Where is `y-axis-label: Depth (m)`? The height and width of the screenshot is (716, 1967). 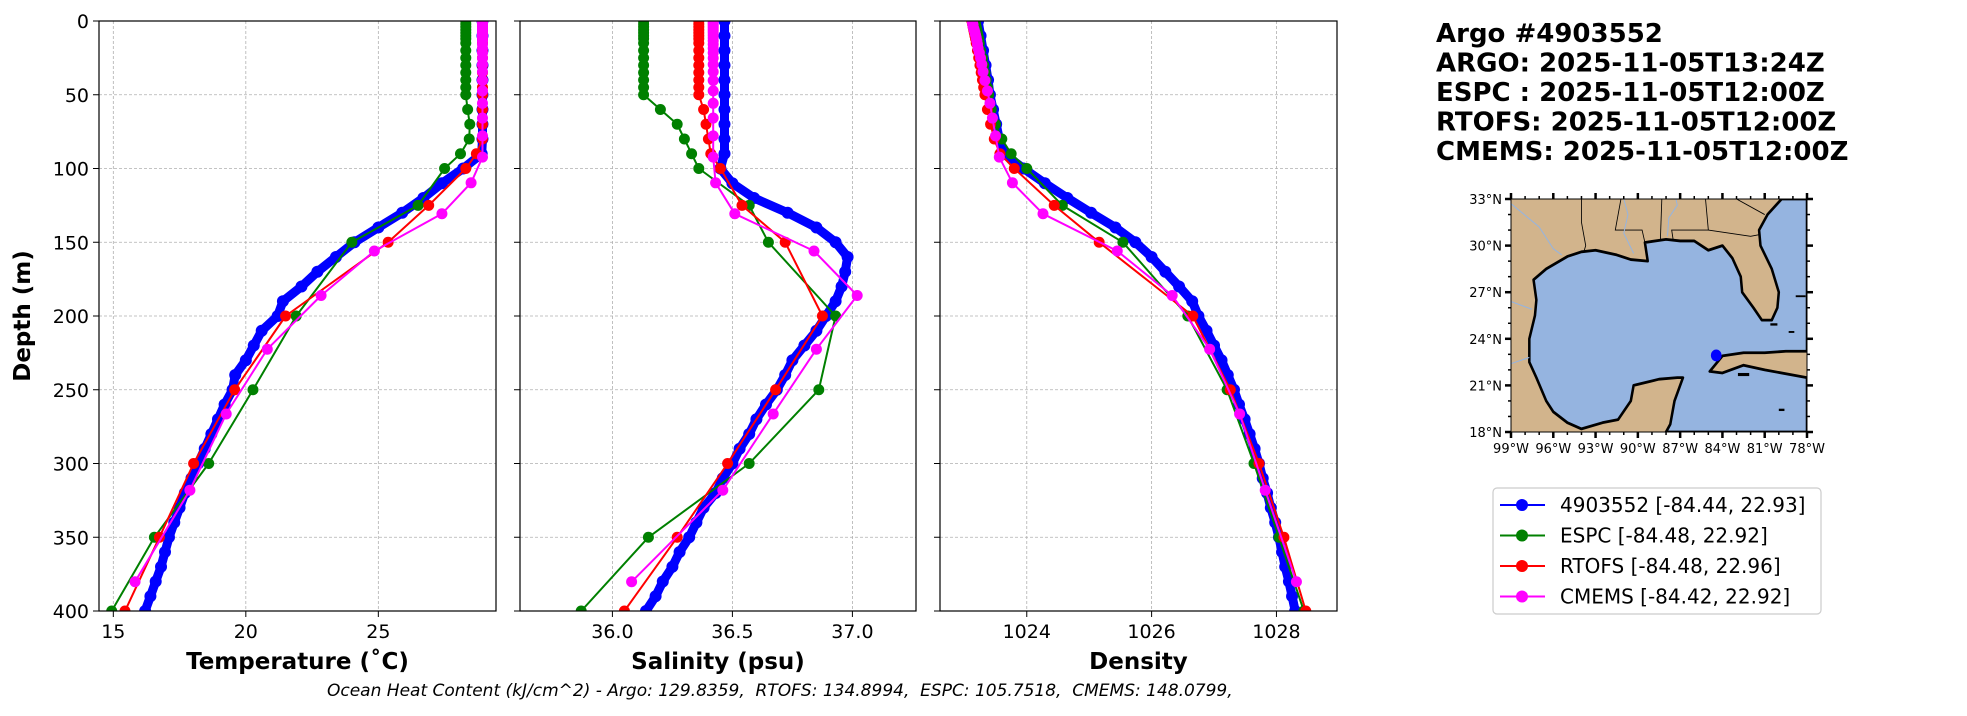
y-axis-label: Depth (m) is located at coordinates (23, 316).